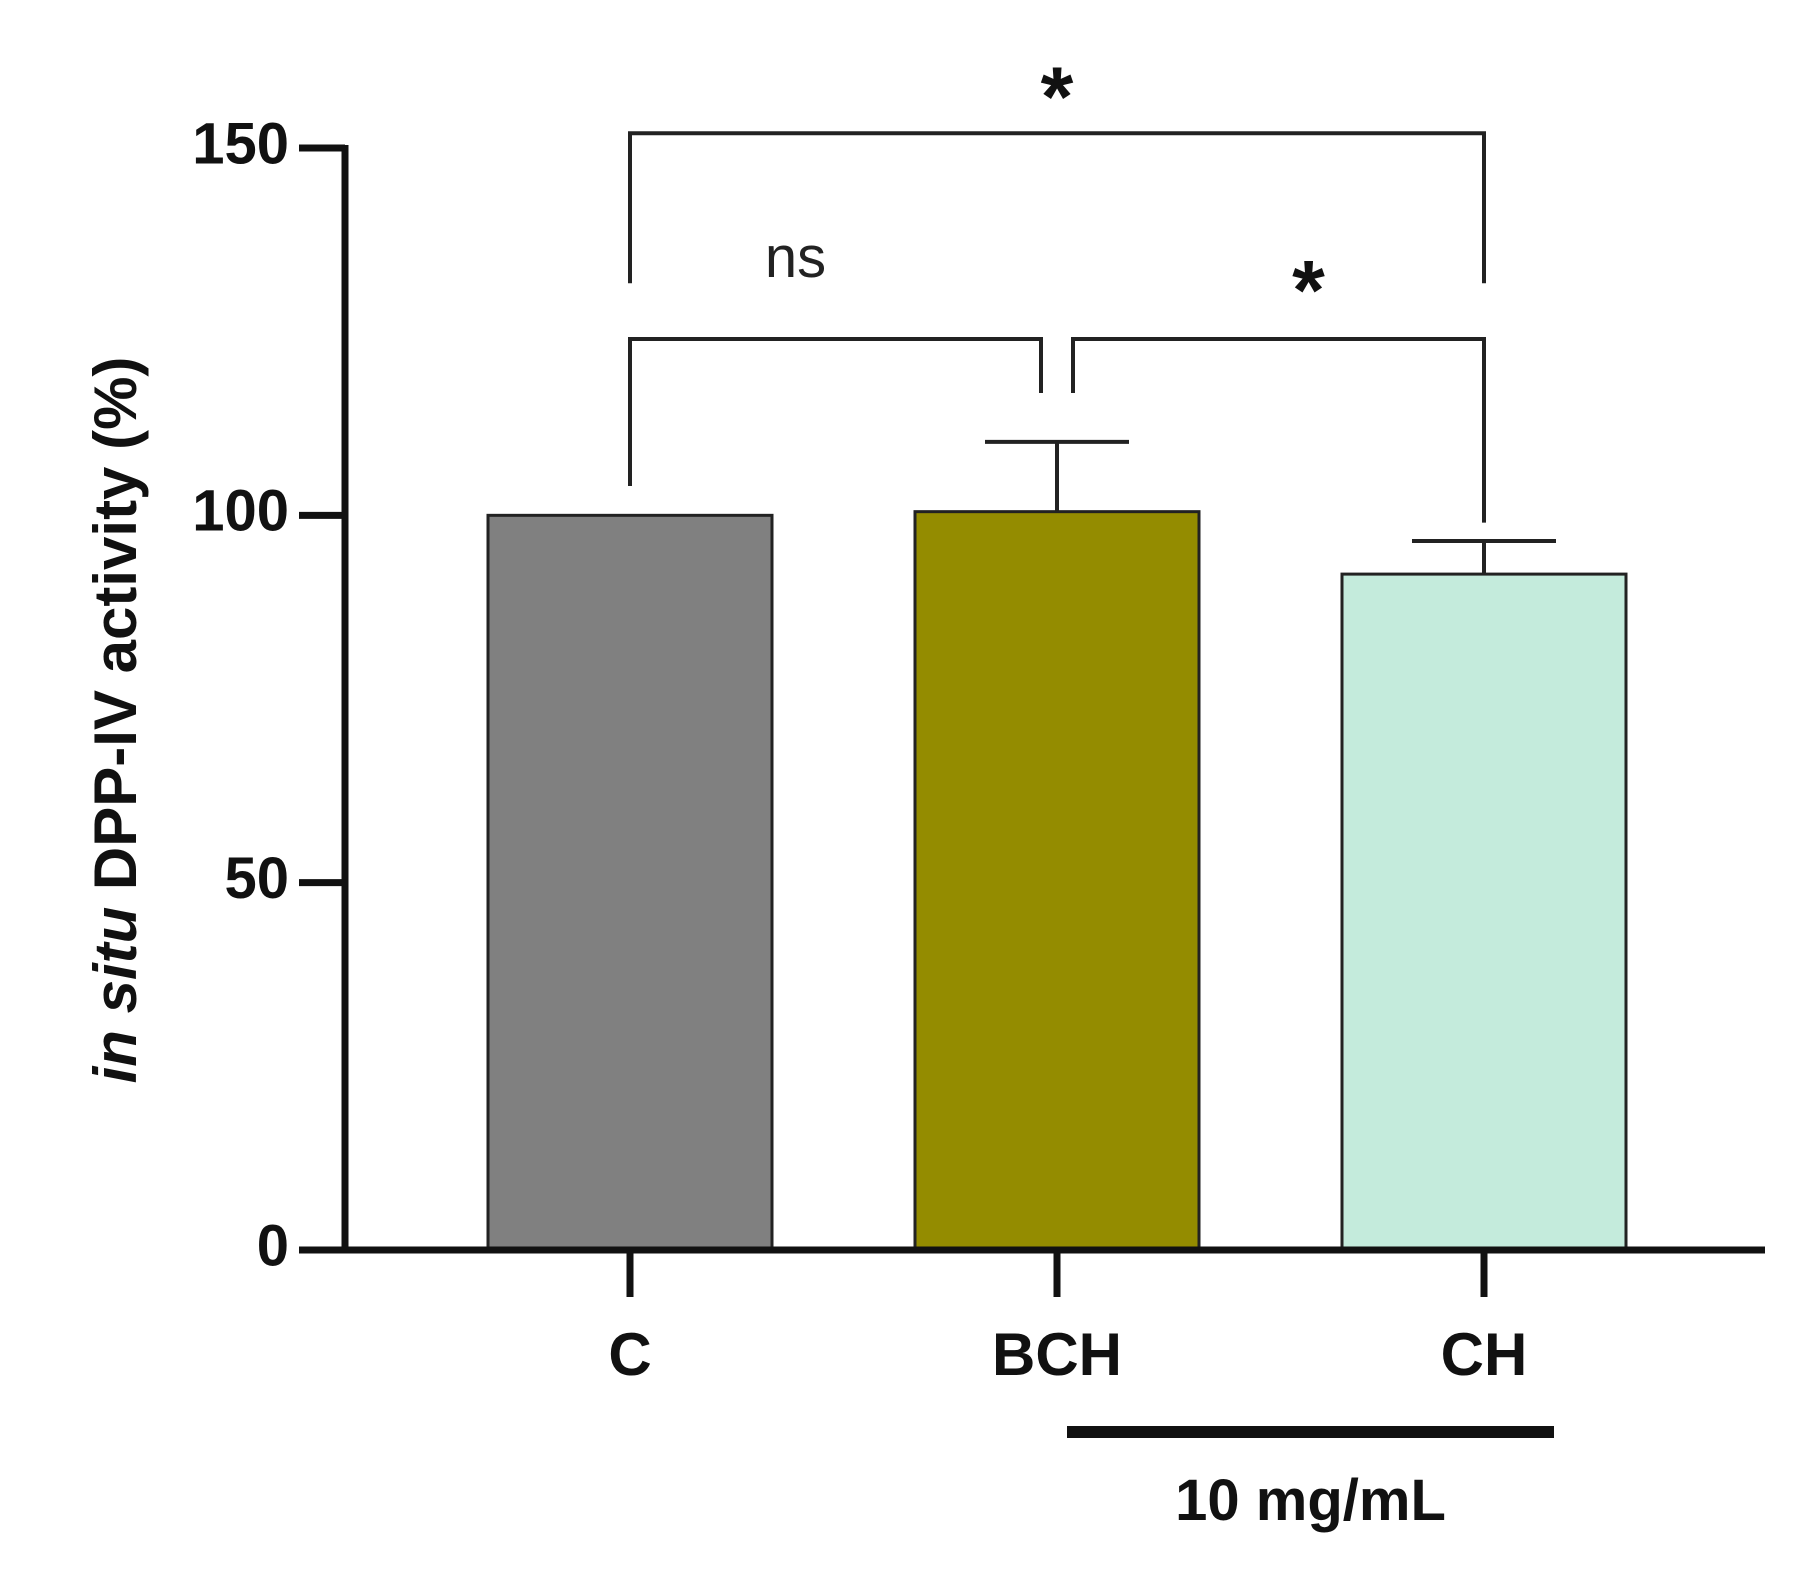 This screenshot has width=1800, height=1575. I want to click on x-tick-label-c: C, so click(629, 1354).